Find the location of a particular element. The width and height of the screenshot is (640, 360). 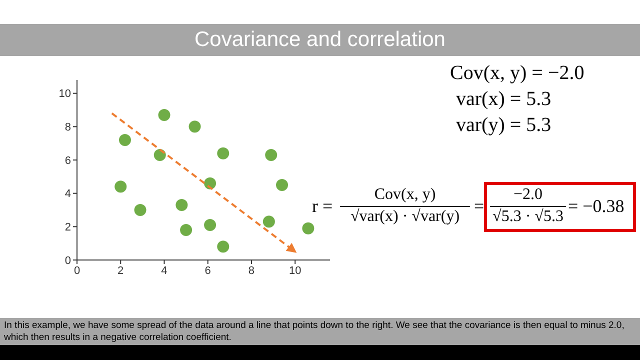

annotation: r = is located at coordinates (322, 206).